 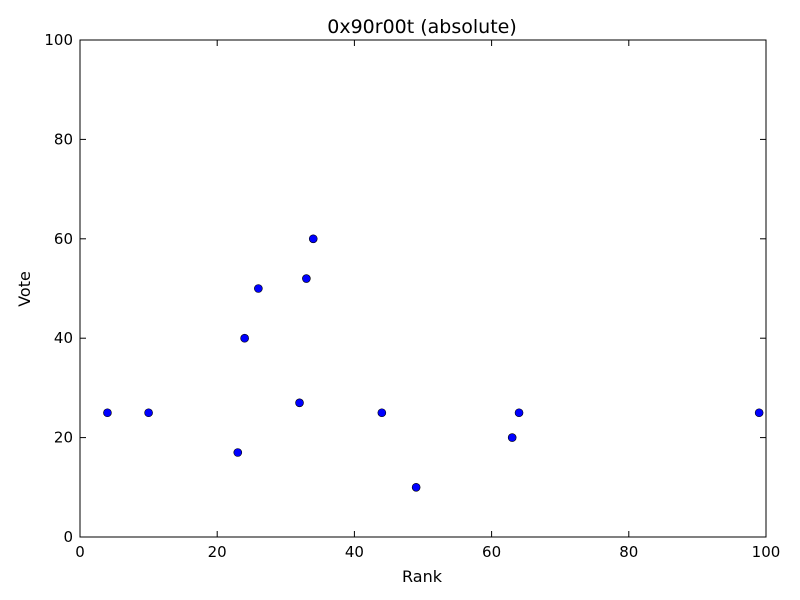 I want to click on y-tick-label: 40, so click(x=63, y=338).